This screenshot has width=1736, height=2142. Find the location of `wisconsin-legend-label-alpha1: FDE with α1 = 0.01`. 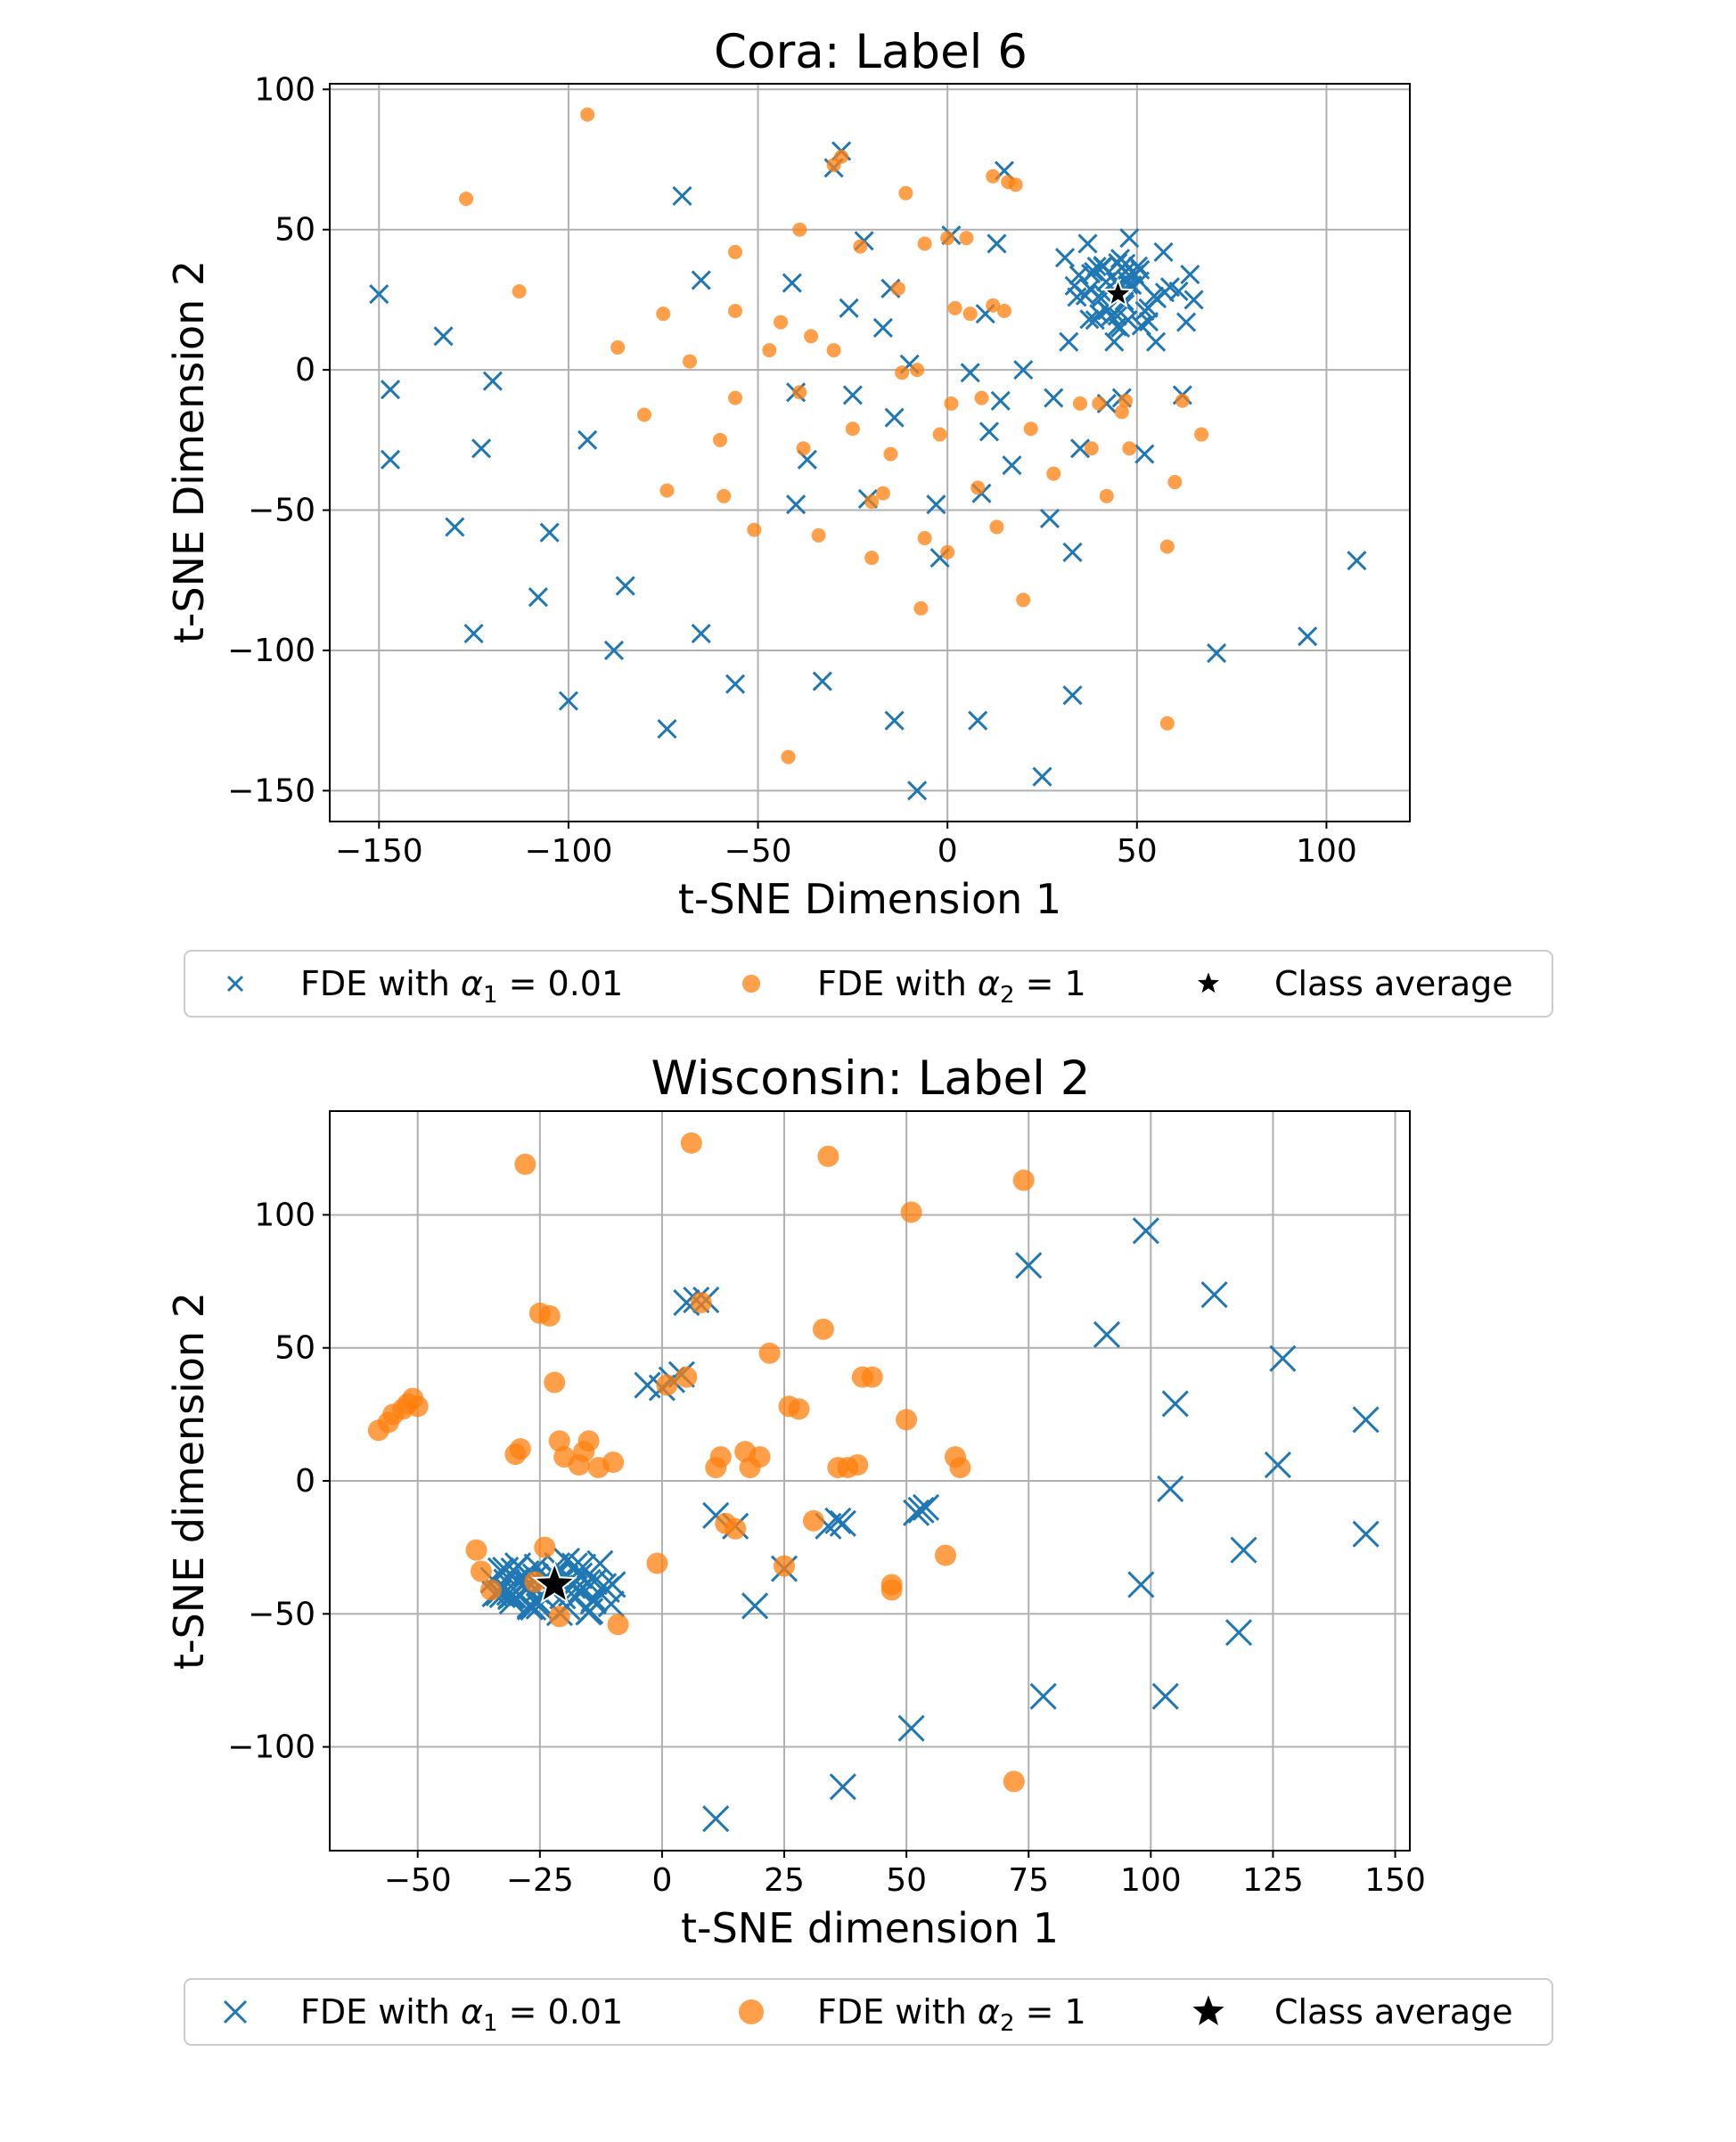

wisconsin-legend-label-alpha1: FDE with α1 = 0.01 is located at coordinates (461, 2014).